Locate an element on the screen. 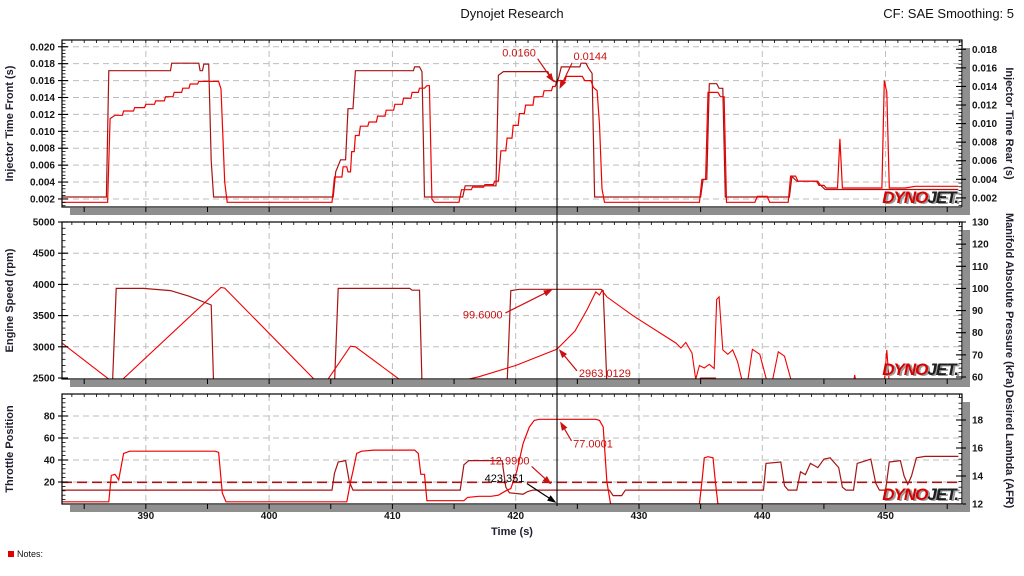 This screenshot has height=576, width=1024. x-tick-label: 440 is located at coordinates (762, 516).